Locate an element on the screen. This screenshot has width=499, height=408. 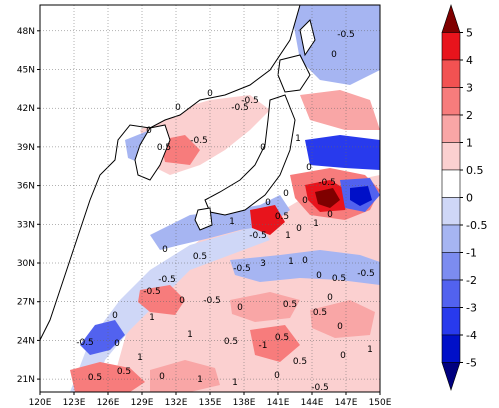
east-hokkaido-positive is located at coordinates (340, 110).